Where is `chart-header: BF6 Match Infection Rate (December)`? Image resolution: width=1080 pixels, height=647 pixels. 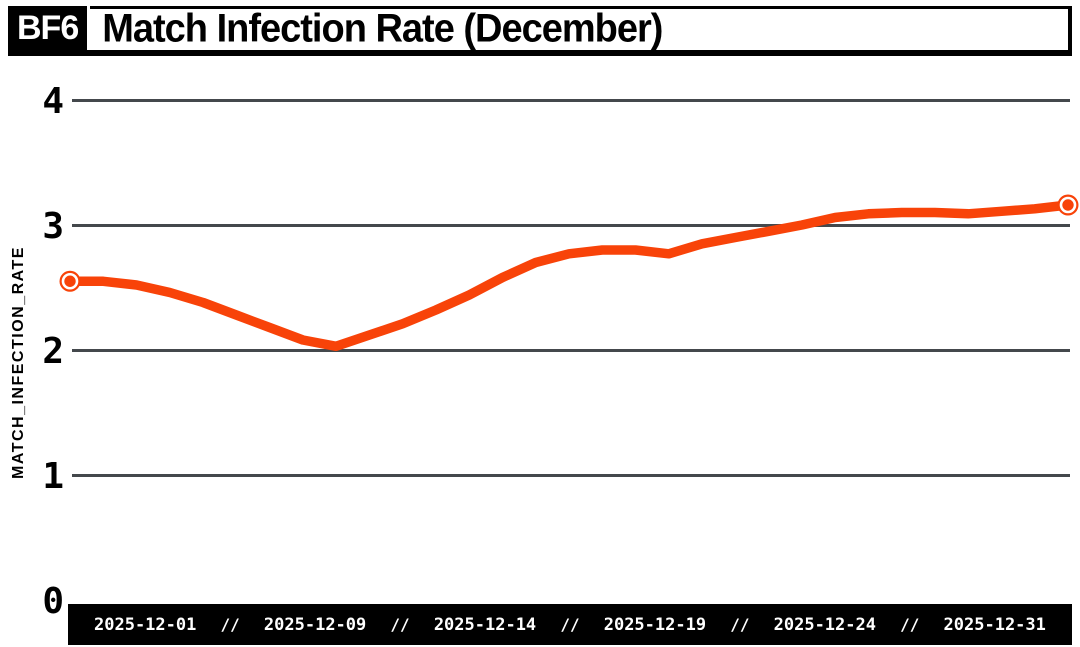 chart-header: BF6 Match Infection Rate (December) is located at coordinates (540, 31).